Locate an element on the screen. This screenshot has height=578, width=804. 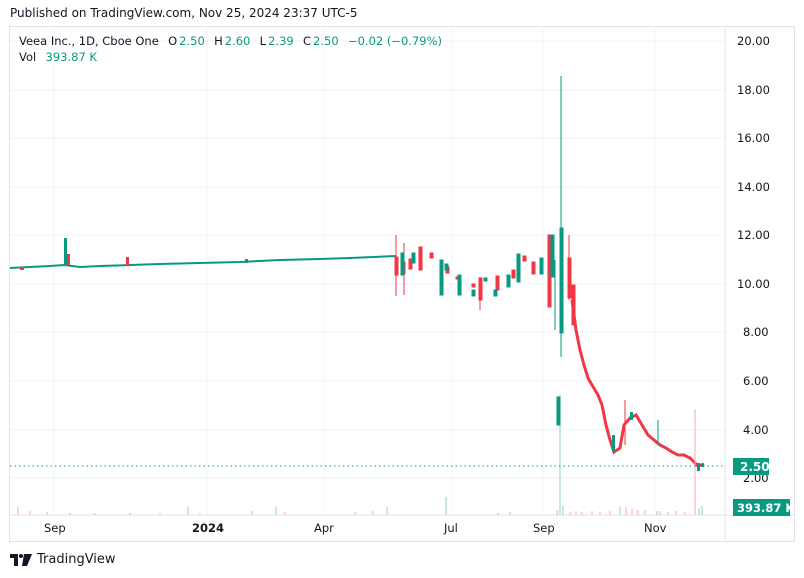
open-label: O is located at coordinates (173, 41).